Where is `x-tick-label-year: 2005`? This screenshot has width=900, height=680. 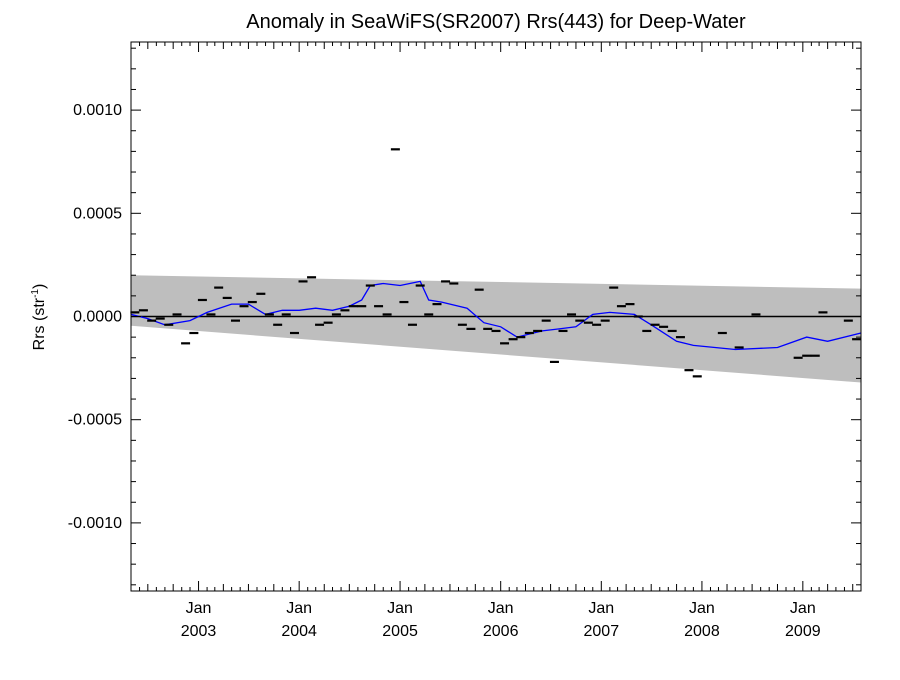 x-tick-label-year: 2005 is located at coordinates (400, 631).